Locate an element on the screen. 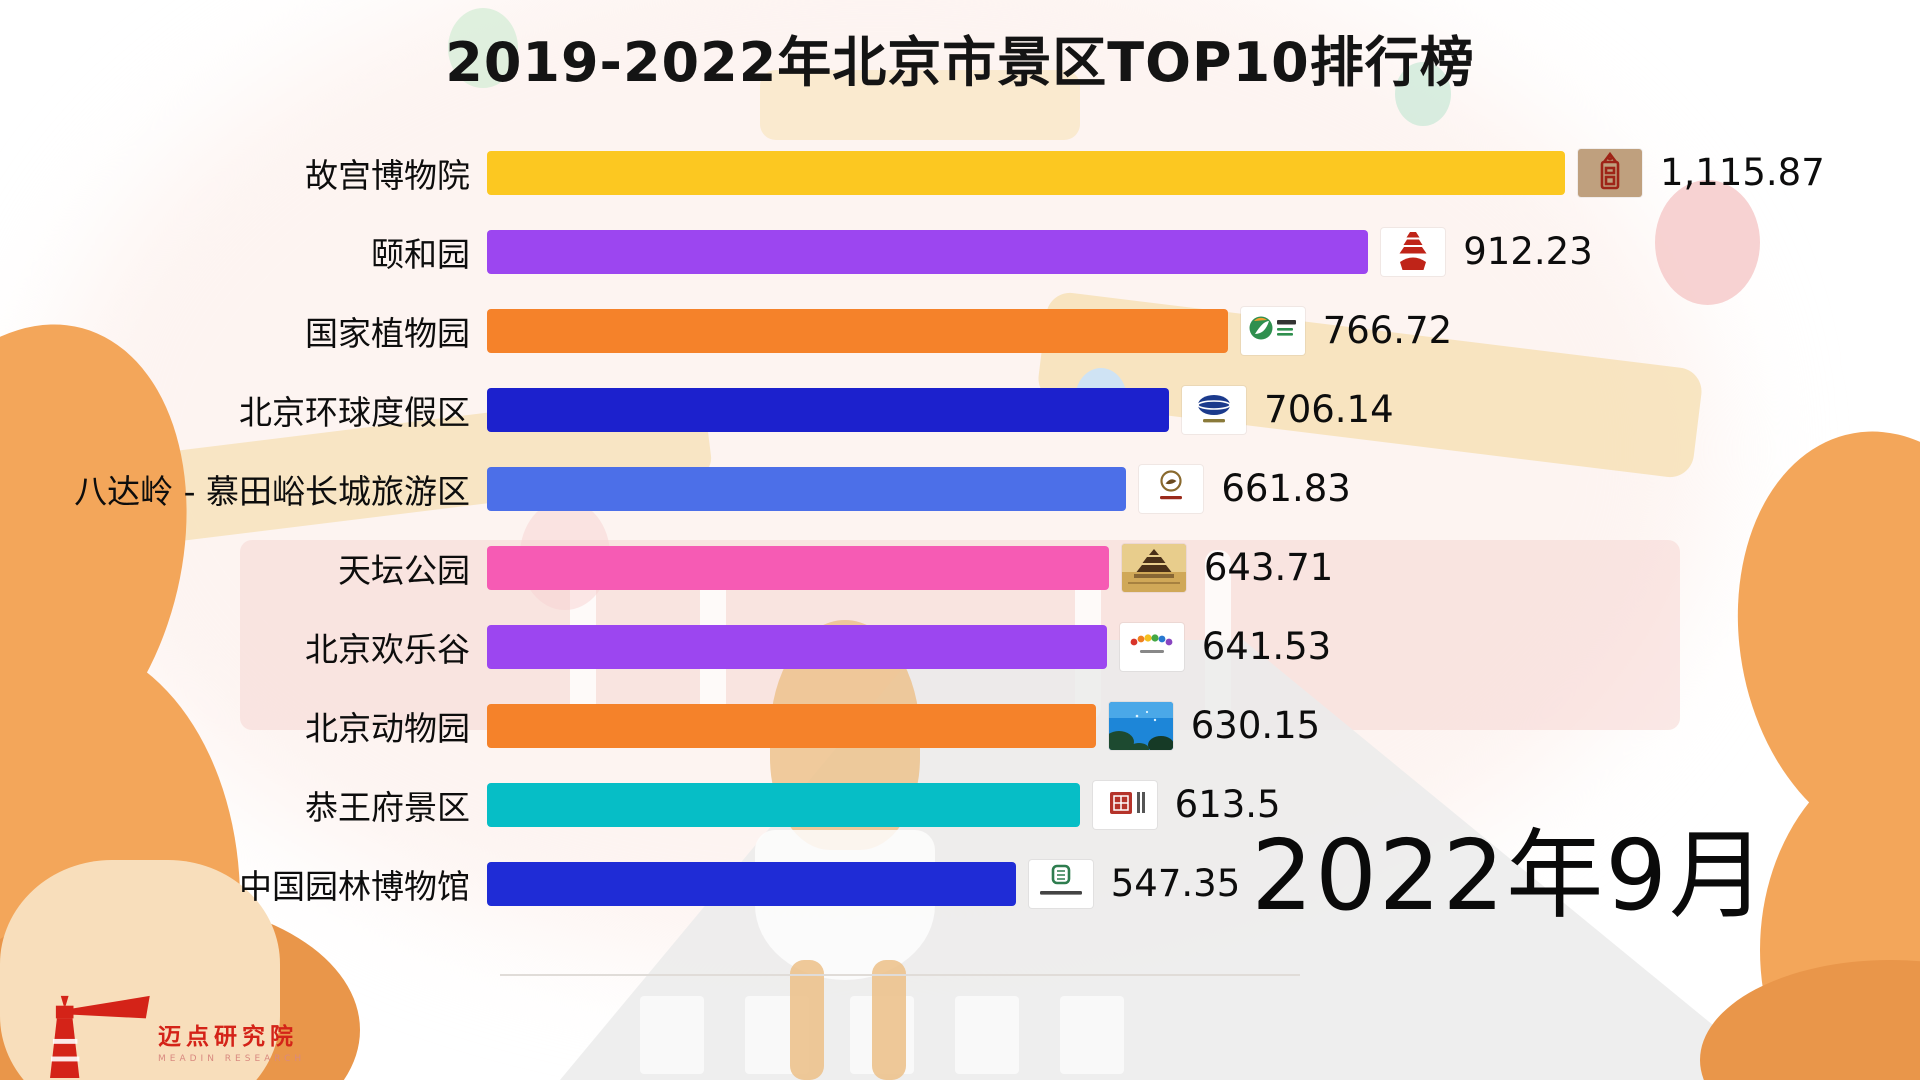  bar-row: 北京环球度假区 706.14 is located at coordinates (960, 409).